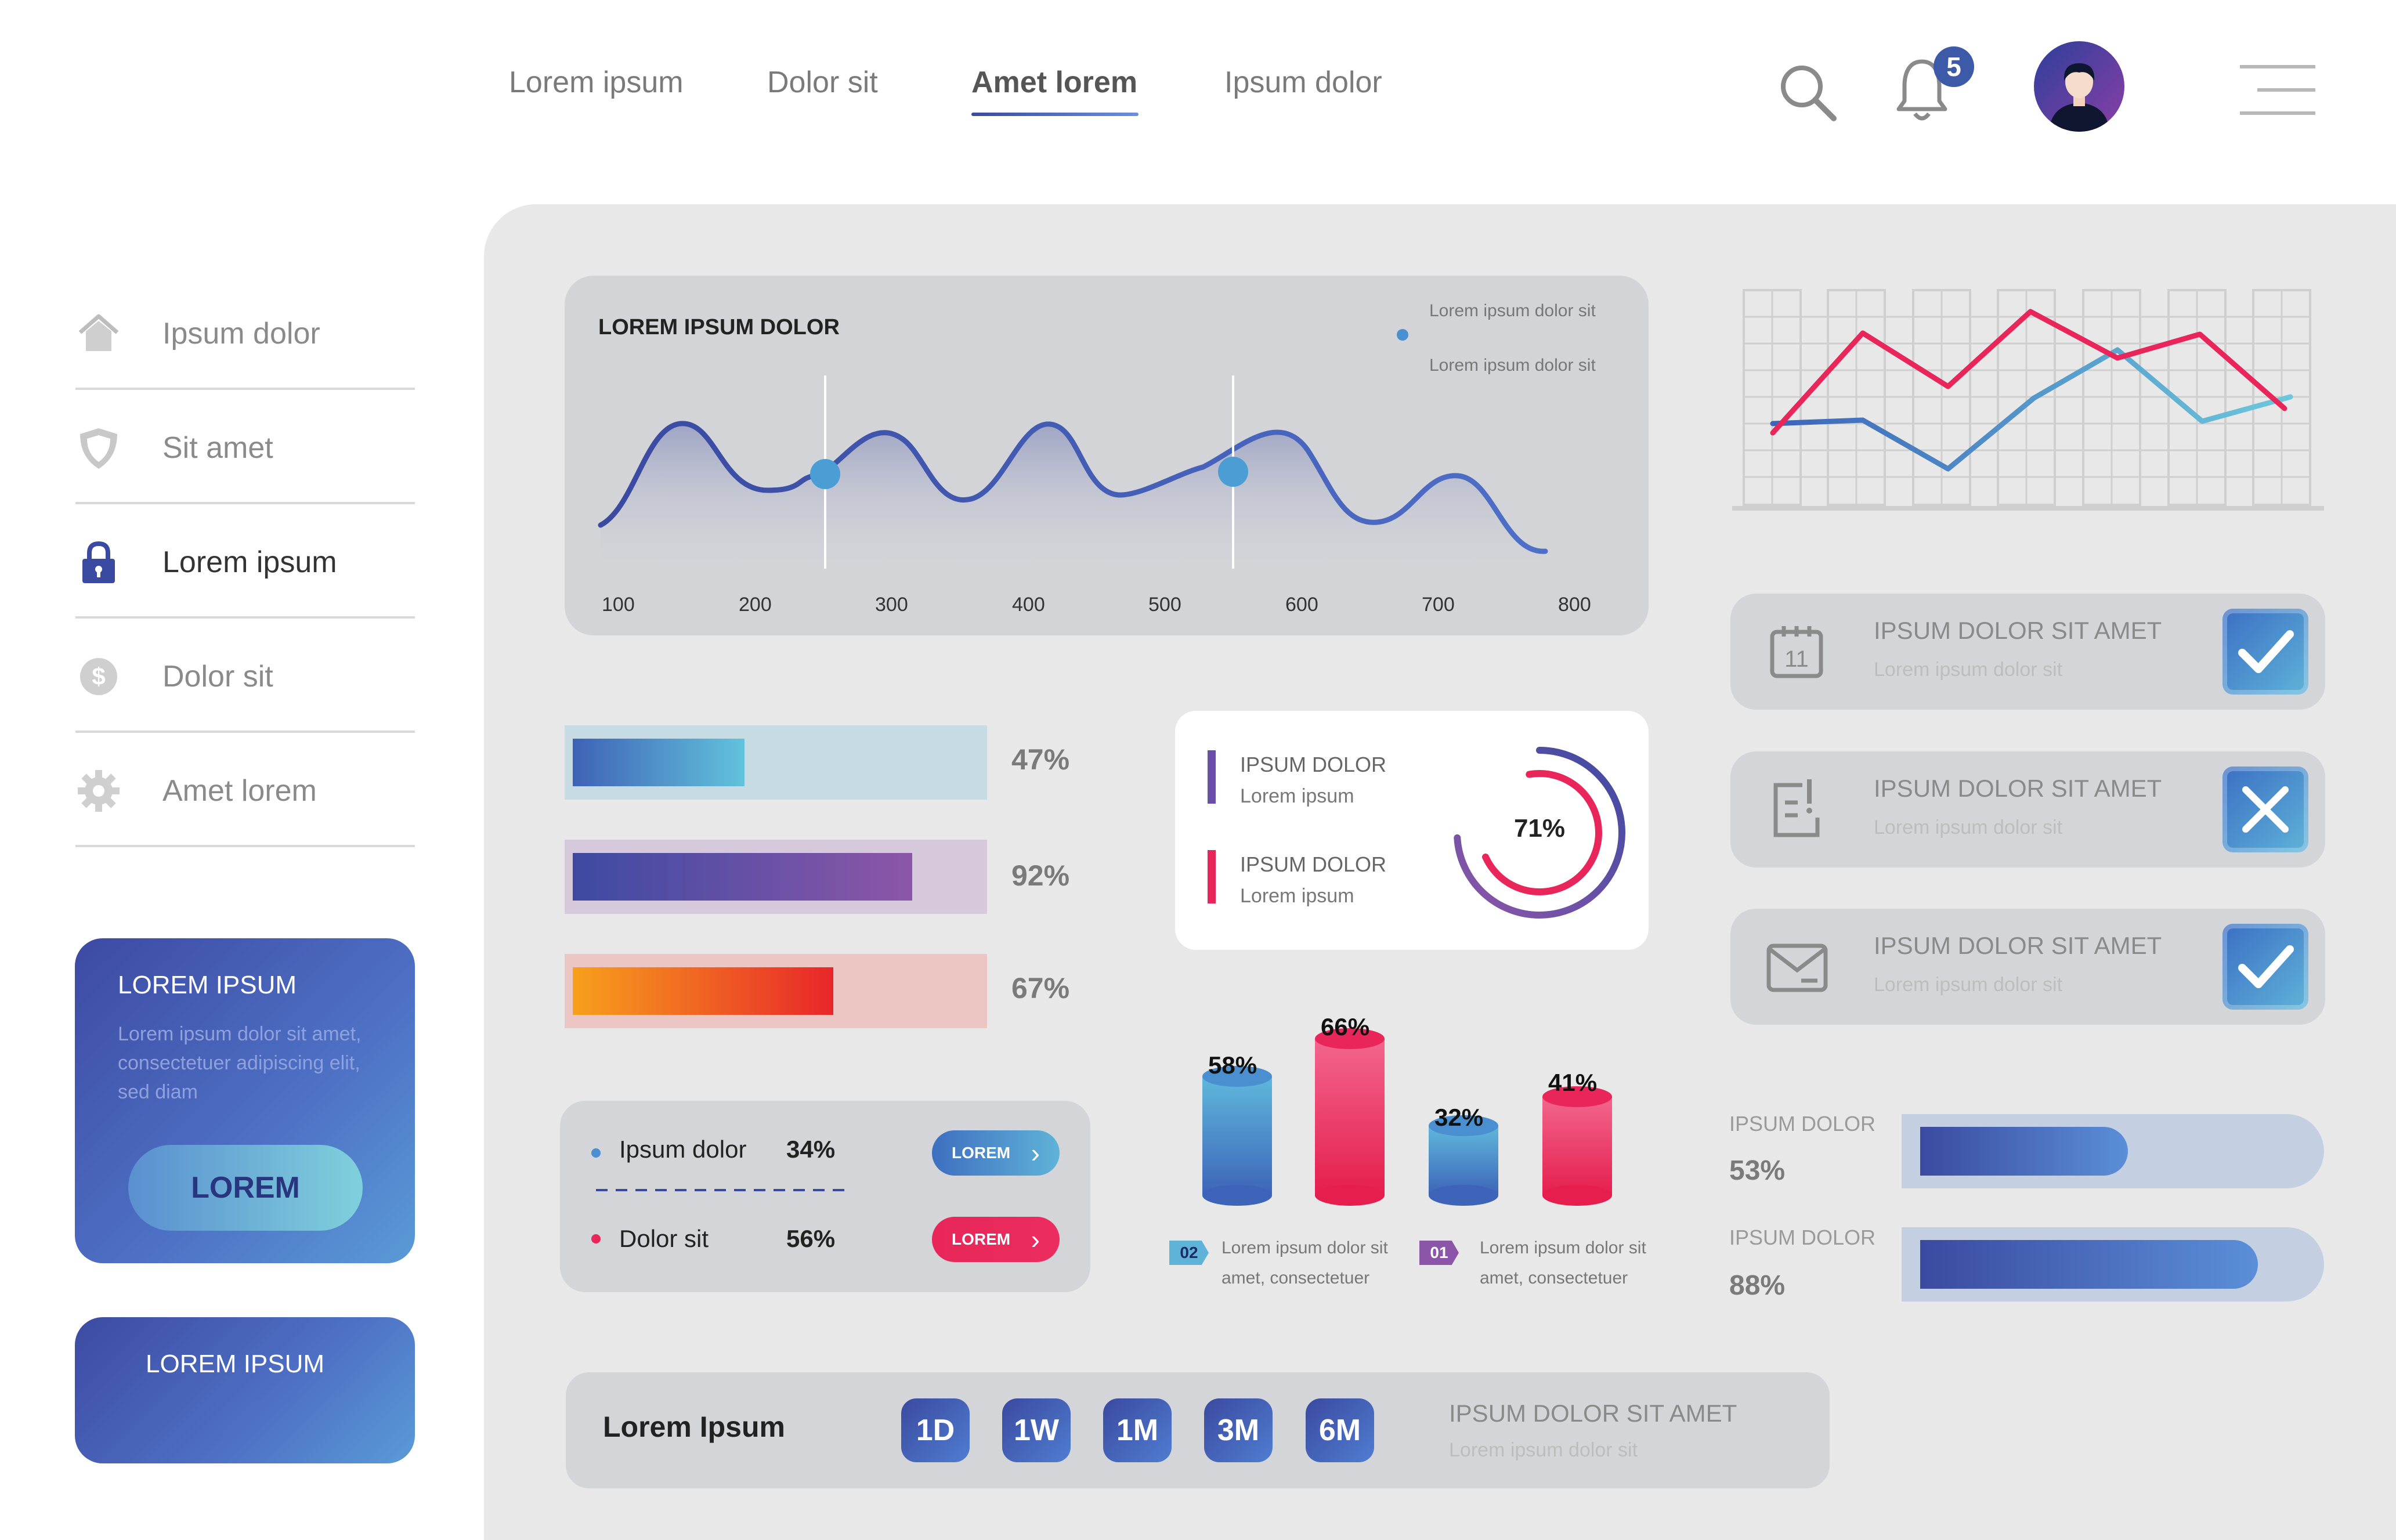  Describe the element at coordinates (99, 791) in the screenshot. I see `gear-icon` at that location.